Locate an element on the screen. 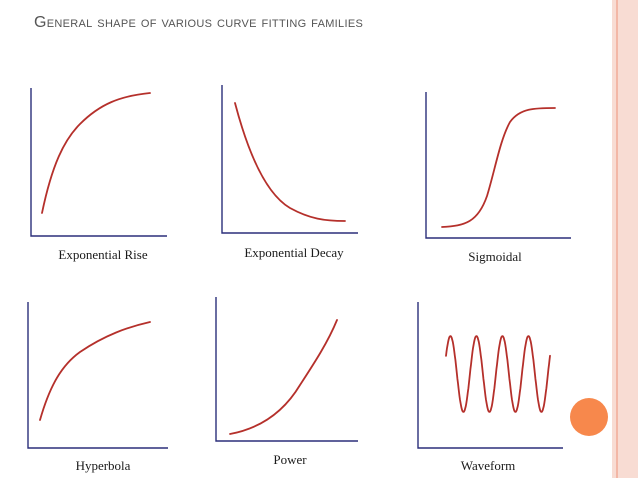 Image resolution: width=638 pixels, height=478 pixels. panel-hyperbola is located at coordinates (97, 375).